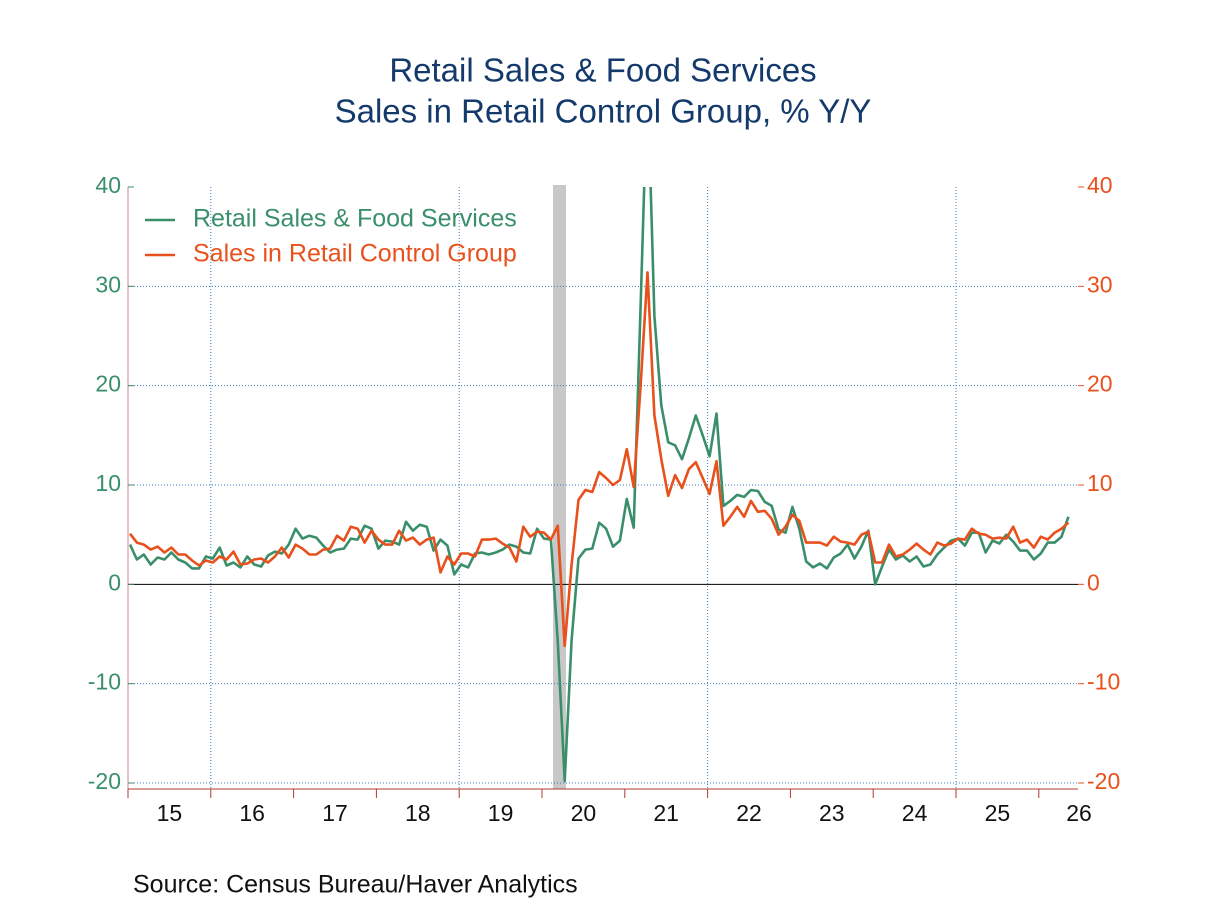  Describe the element at coordinates (1103, 682) in the screenshot. I see `y2-tick-label: -10` at that location.